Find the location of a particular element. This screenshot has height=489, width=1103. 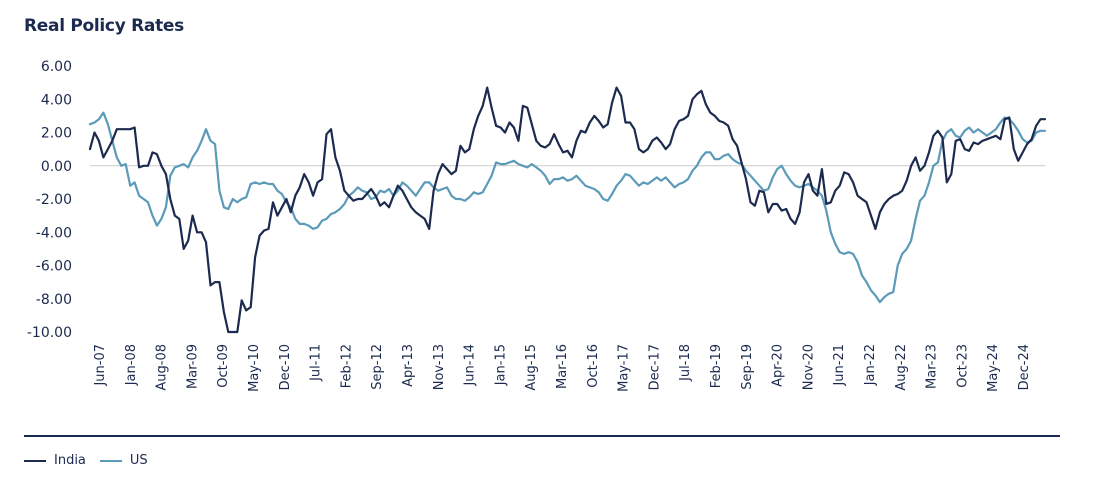

y-tick-label: -2.00 is located at coordinates (54, 200).